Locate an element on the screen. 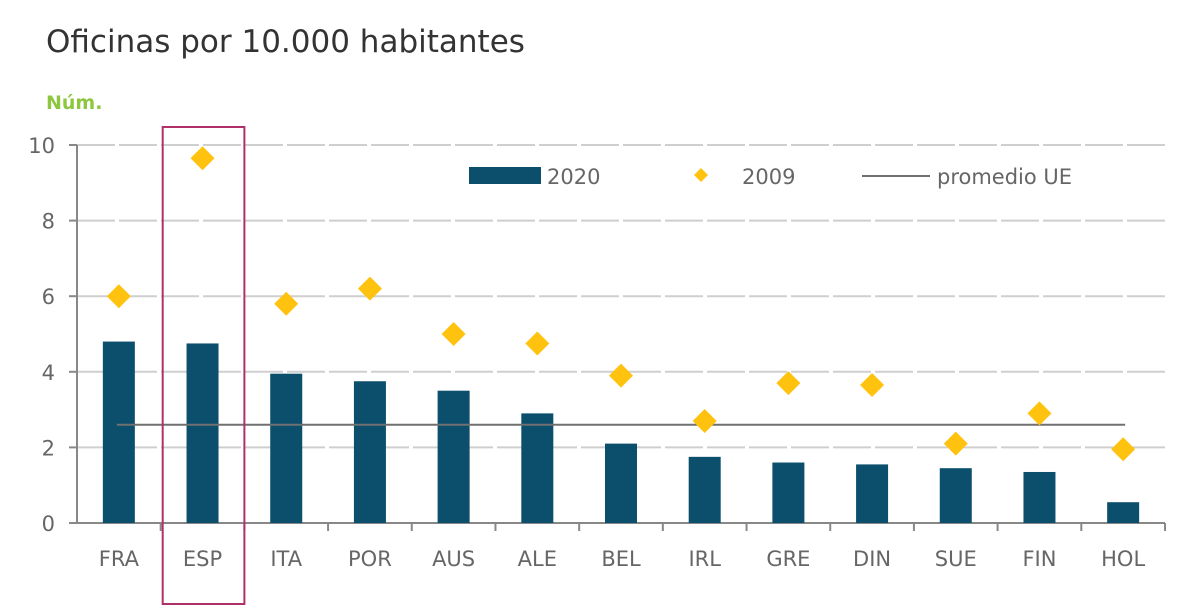  x-tick-label: FIN is located at coordinates (1039, 559).